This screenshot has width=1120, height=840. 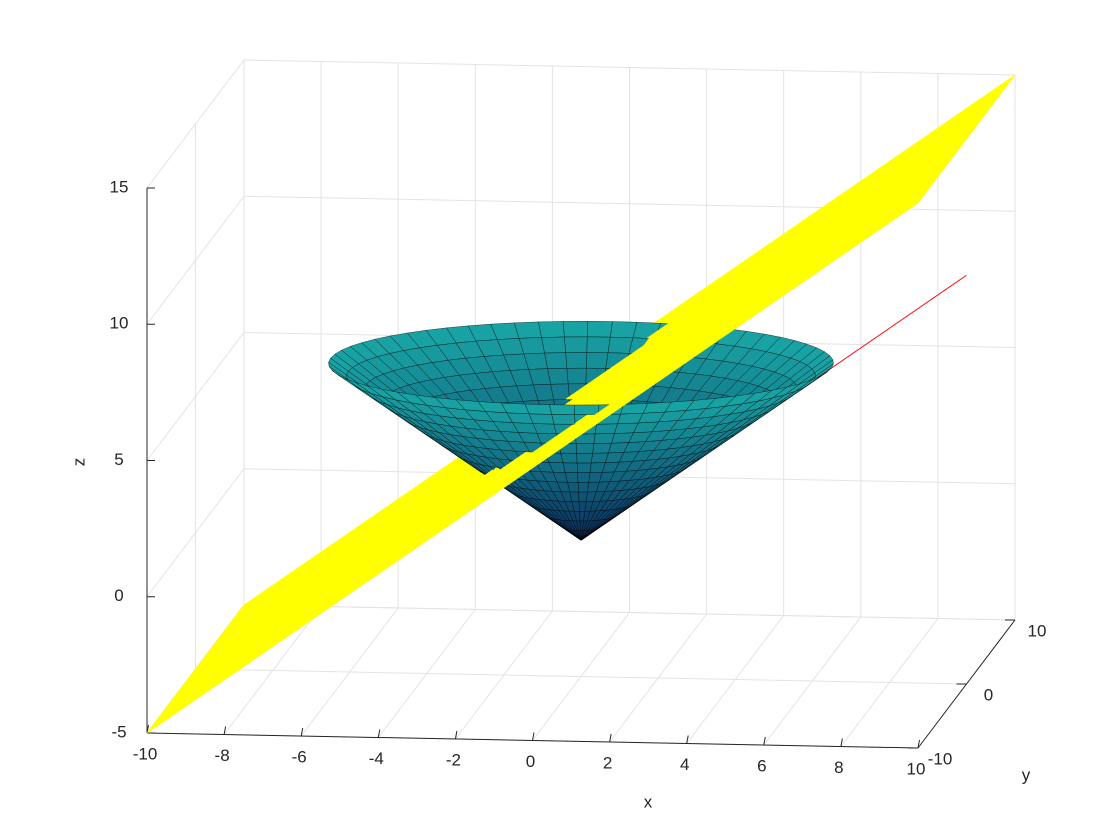 What do you see at coordinates (761, 765) in the screenshot?
I see `x-tick-label: 6` at bounding box center [761, 765].